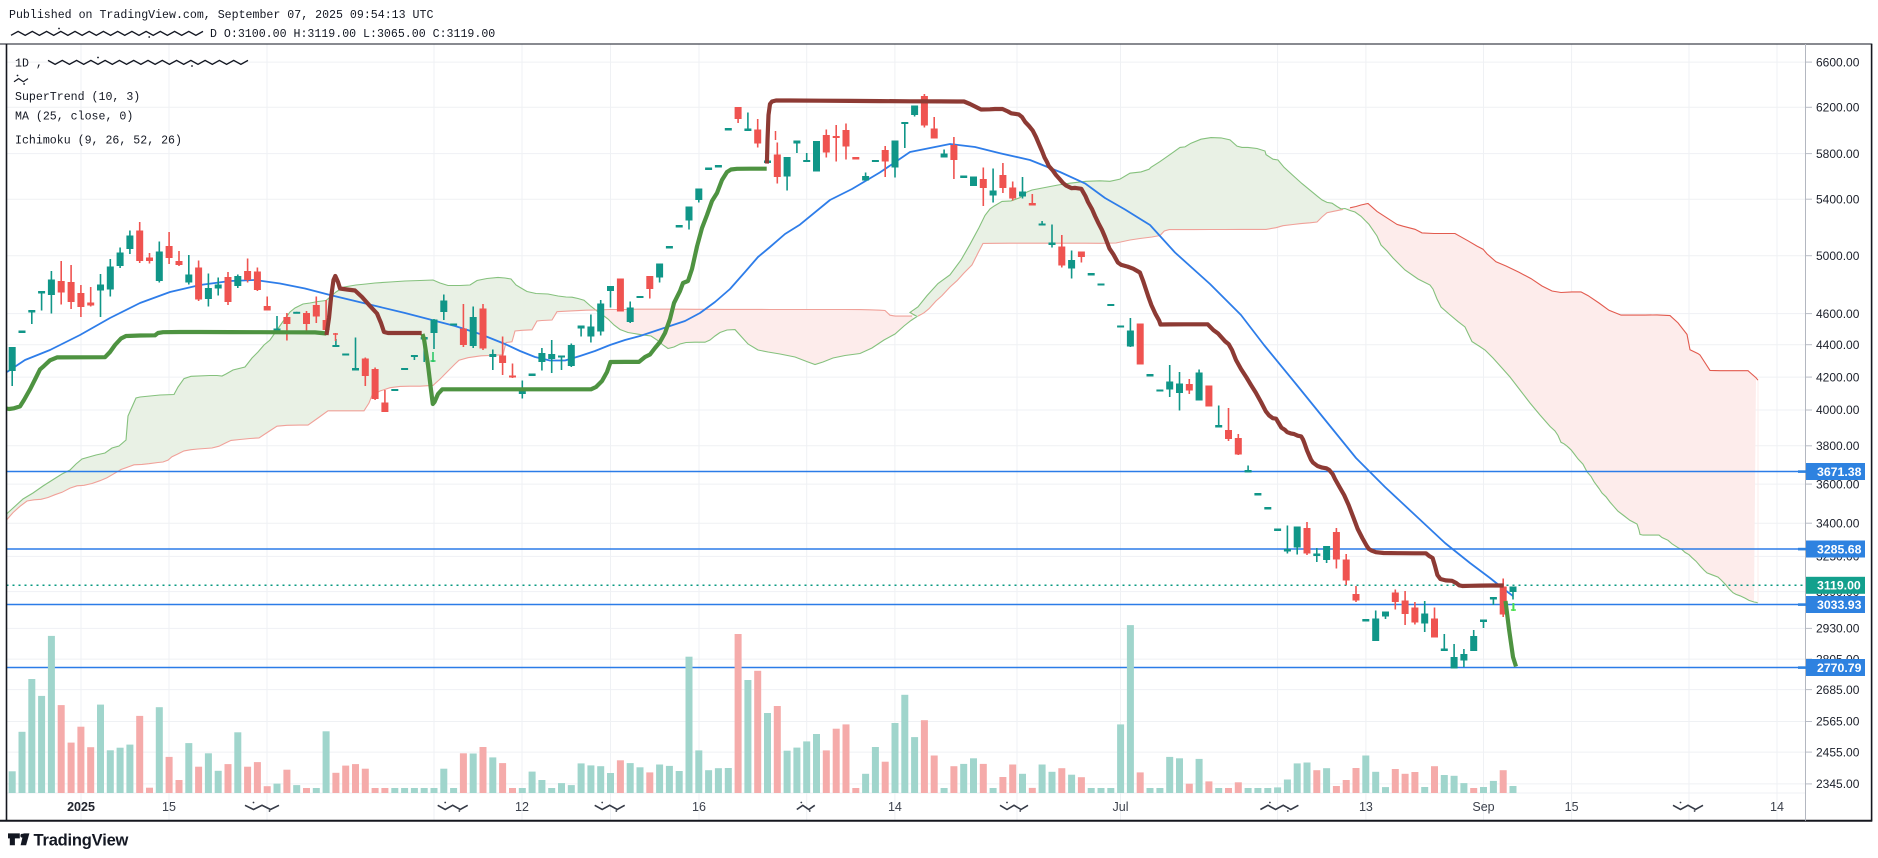  What do you see at coordinates (1366, 807) in the screenshot?
I see `svg-text: 13` at bounding box center [1366, 807].